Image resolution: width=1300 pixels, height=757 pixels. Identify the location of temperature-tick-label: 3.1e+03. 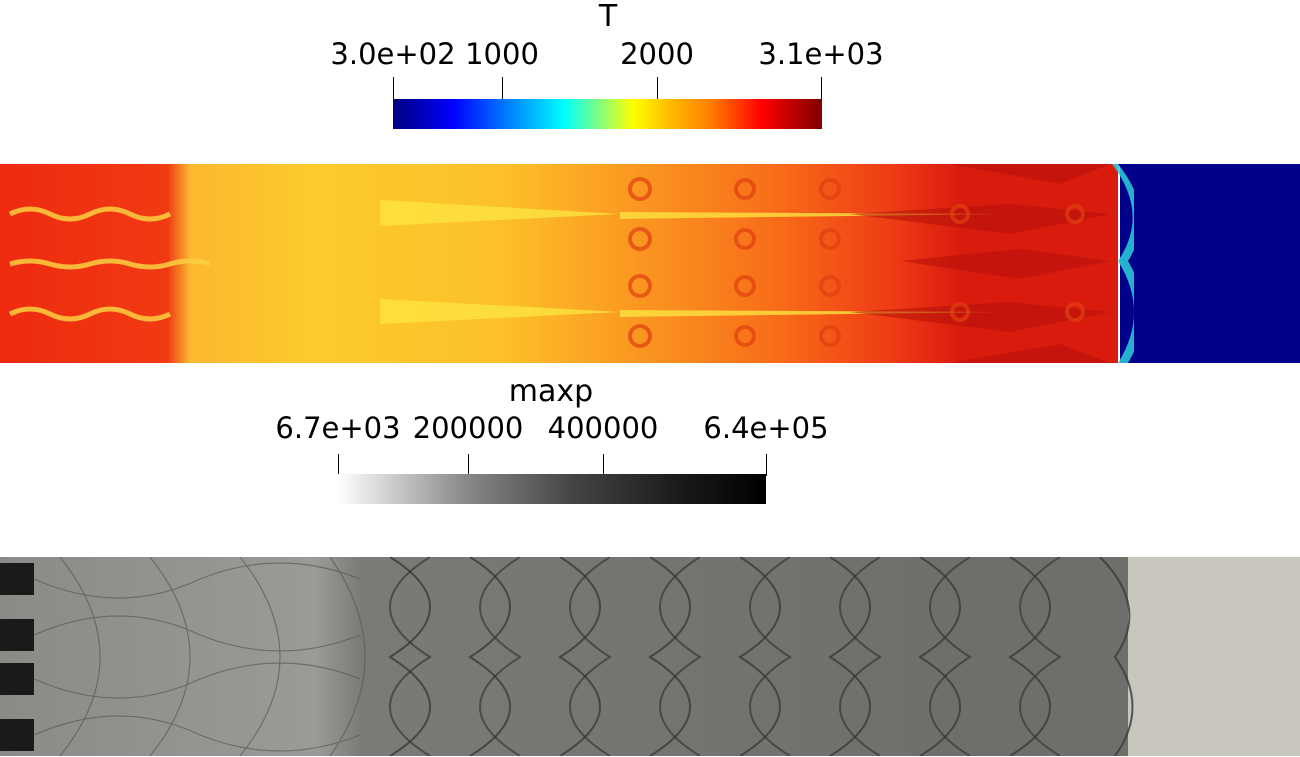
(821, 54).